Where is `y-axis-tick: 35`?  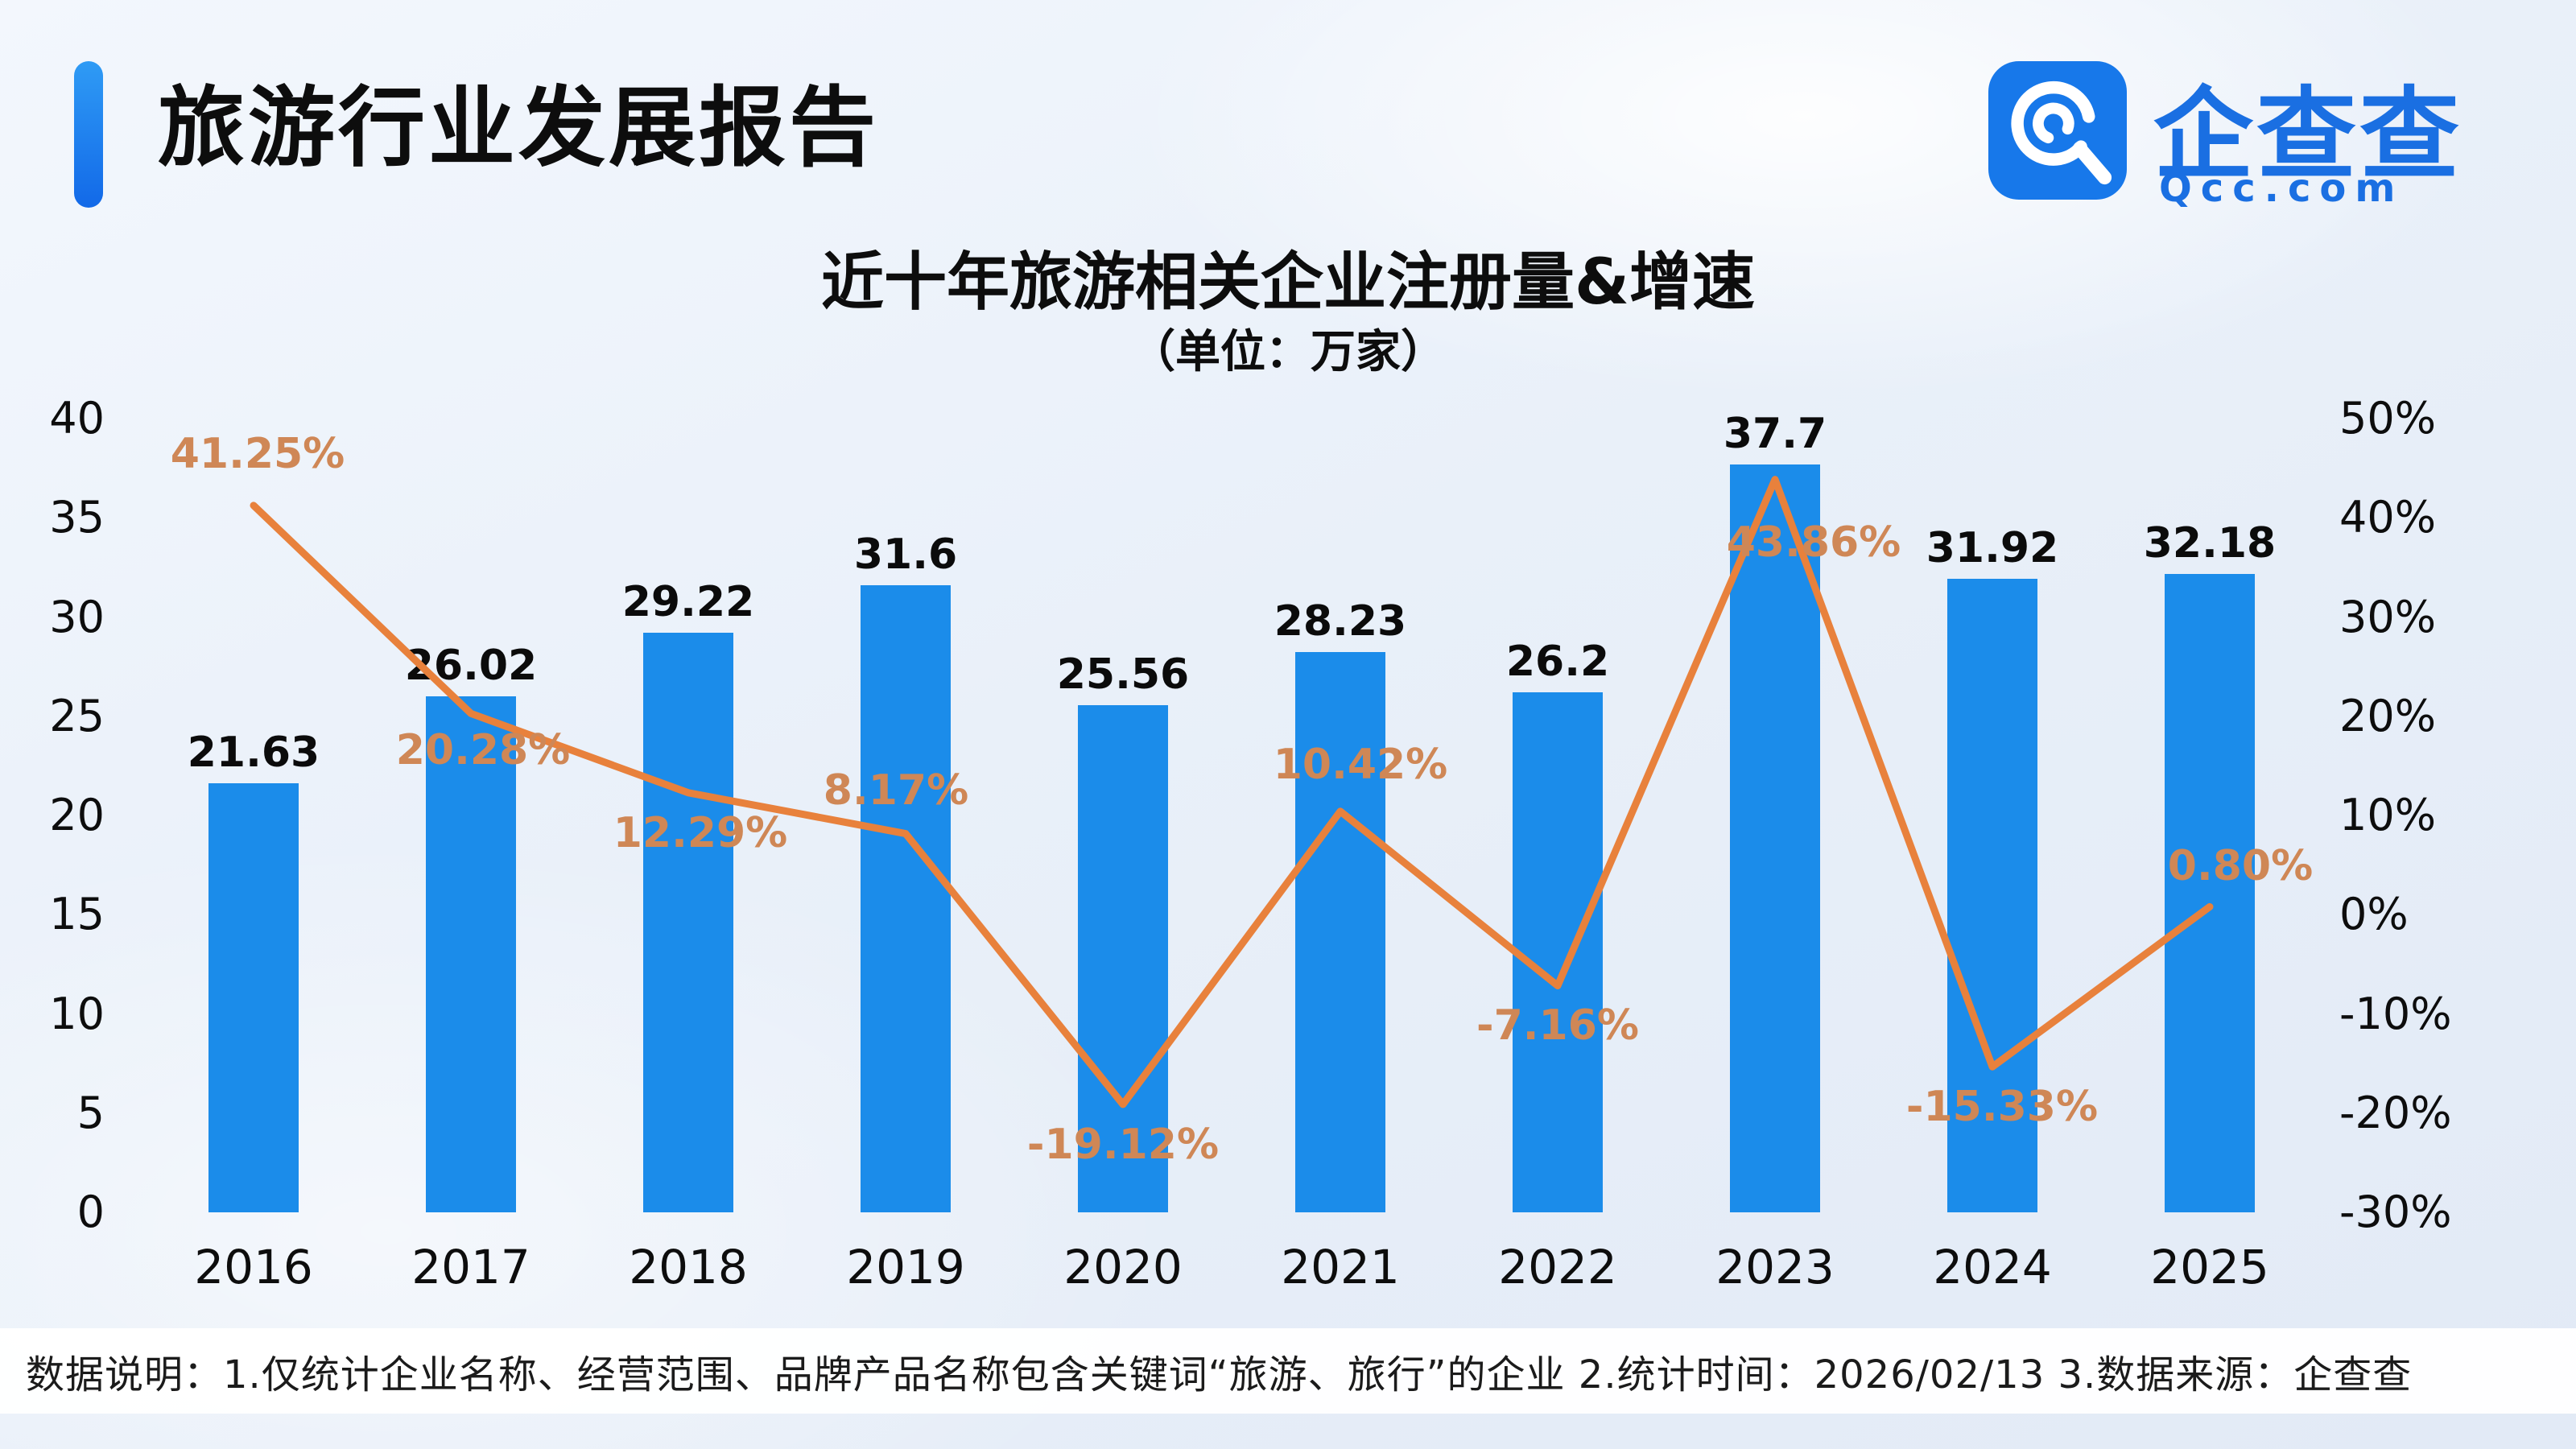
y-axis-tick: 35 is located at coordinates (77, 517).